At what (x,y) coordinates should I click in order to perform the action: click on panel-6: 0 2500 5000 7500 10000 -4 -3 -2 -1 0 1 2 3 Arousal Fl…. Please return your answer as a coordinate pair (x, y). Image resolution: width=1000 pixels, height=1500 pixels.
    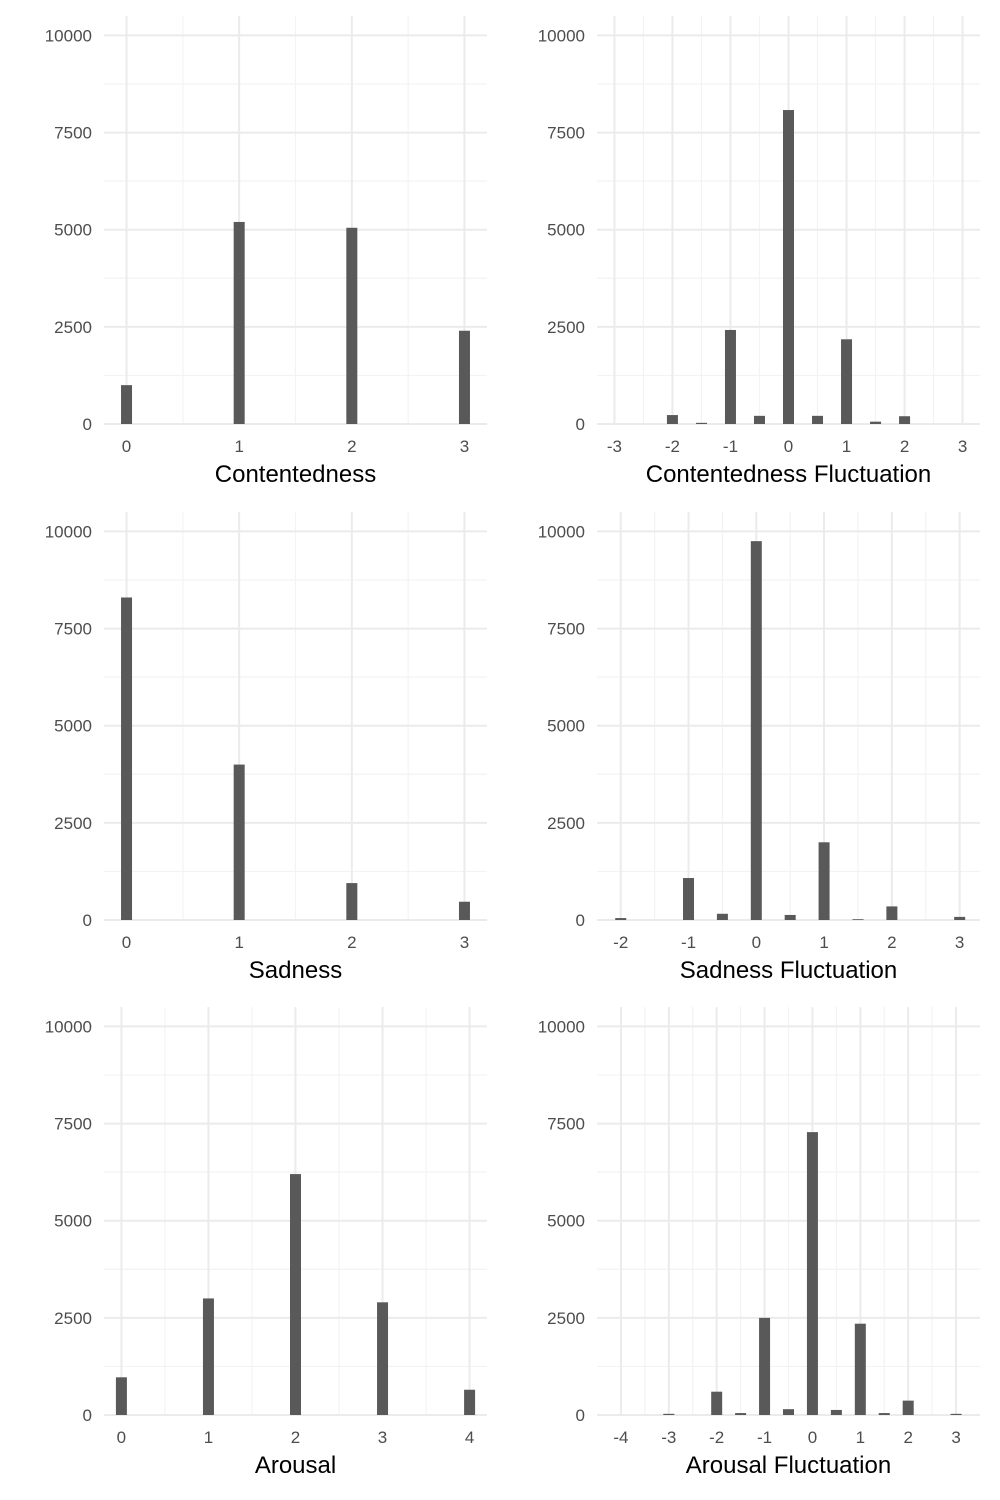
    Looking at the image, I should click on (759, 1243).